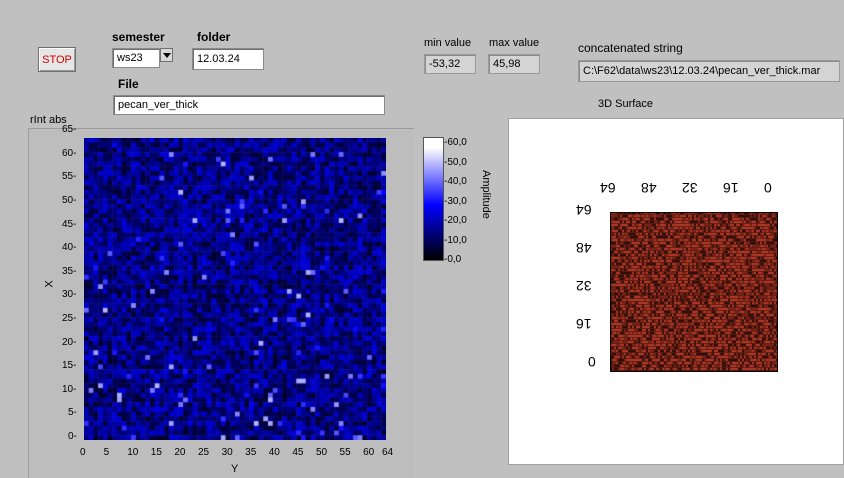  Describe the element at coordinates (608, 188) in the screenshot. I see `surface-top-tick-label: 64` at that location.